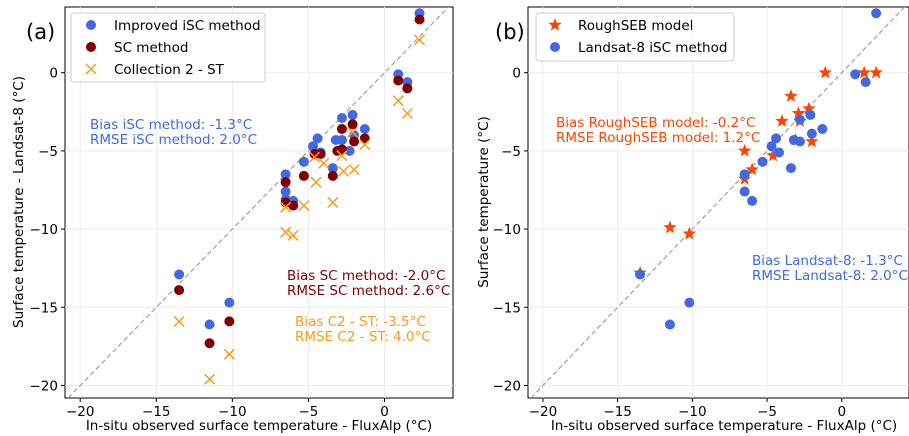 The image size is (909, 436). Describe the element at coordinates (91, 69) in the screenshot. I see `legend-marker-c2-st` at that location.